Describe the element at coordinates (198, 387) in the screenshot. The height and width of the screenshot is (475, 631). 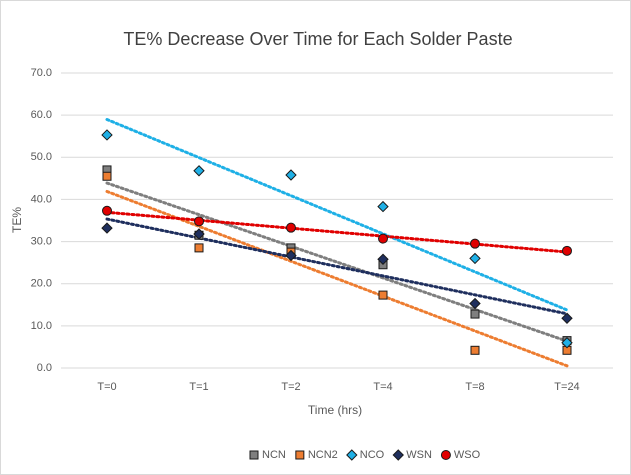
I see `x-tick-label: T=1` at that location.